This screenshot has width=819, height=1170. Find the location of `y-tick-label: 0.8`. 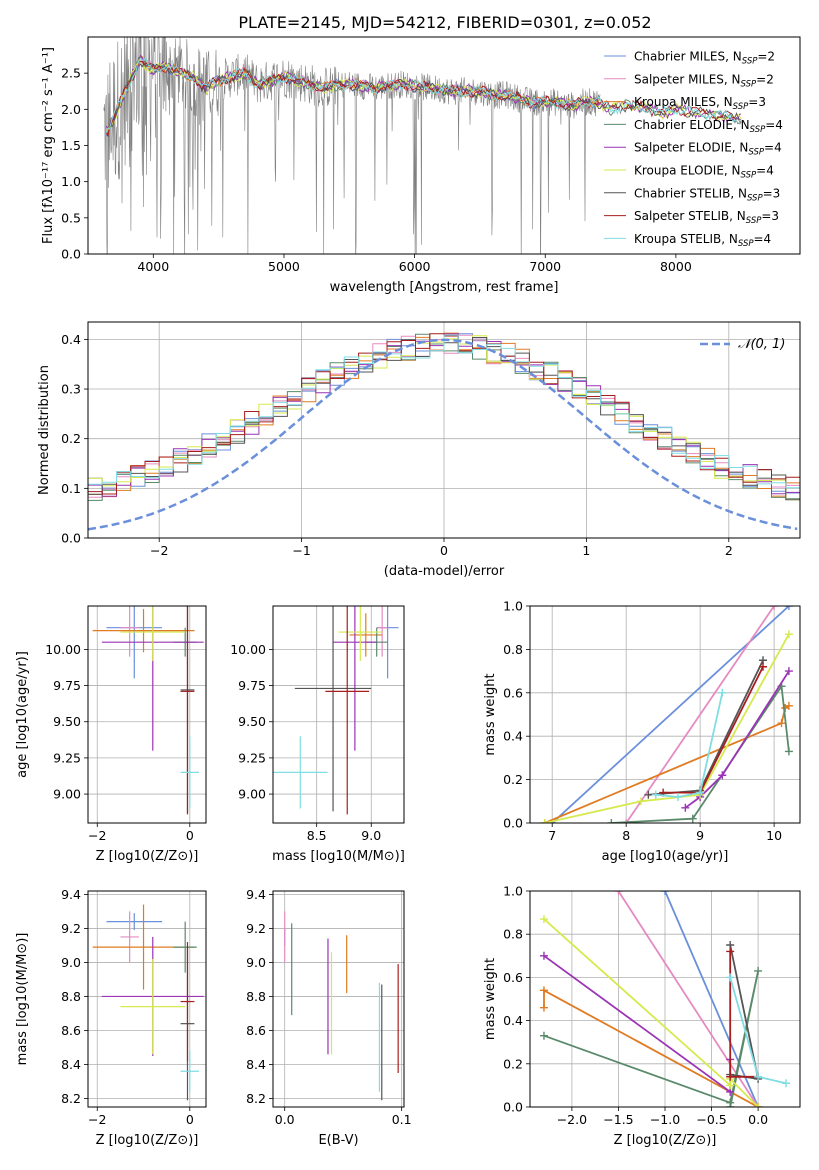

y-tick-label: 0.8 is located at coordinates (513, 934).